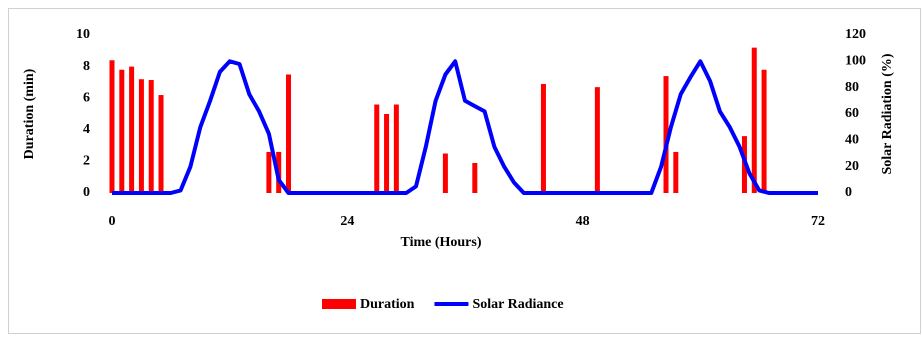 The height and width of the screenshot is (340, 922). Describe the element at coordinates (387, 304) in the screenshot. I see `legend-label: Duration` at that location.